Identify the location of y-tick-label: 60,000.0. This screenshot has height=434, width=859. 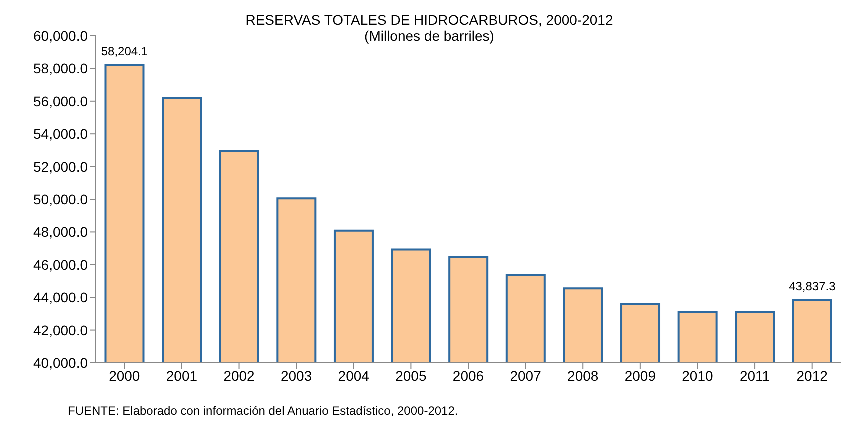
(61, 36).